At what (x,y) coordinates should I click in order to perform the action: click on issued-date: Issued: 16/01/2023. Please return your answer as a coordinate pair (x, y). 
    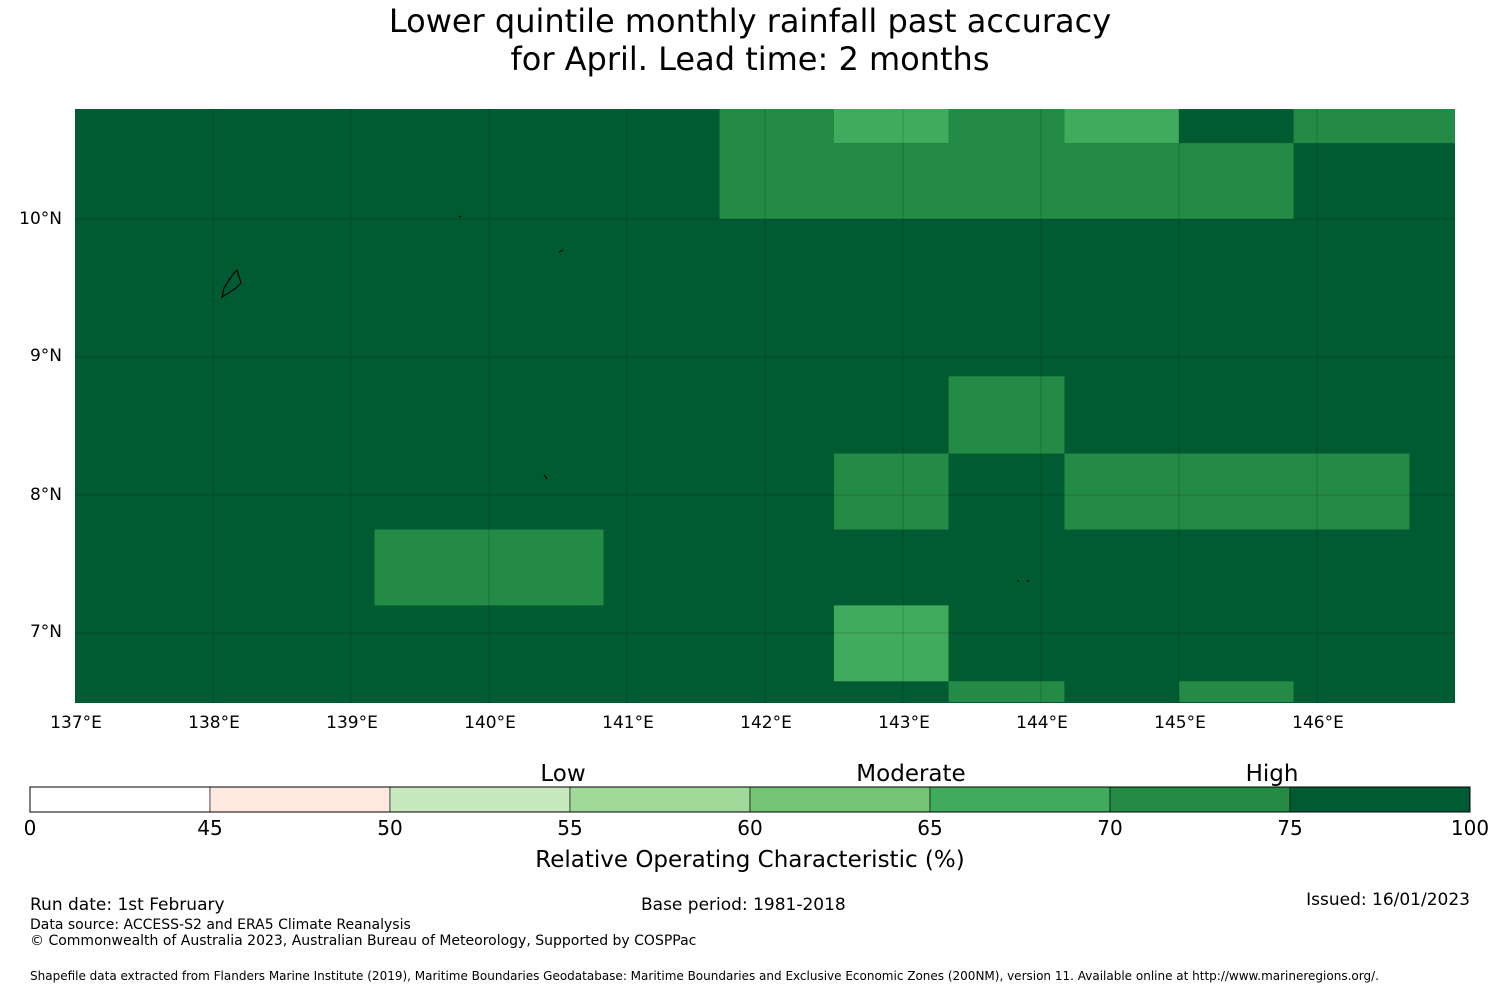
    Looking at the image, I should click on (1388, 900).